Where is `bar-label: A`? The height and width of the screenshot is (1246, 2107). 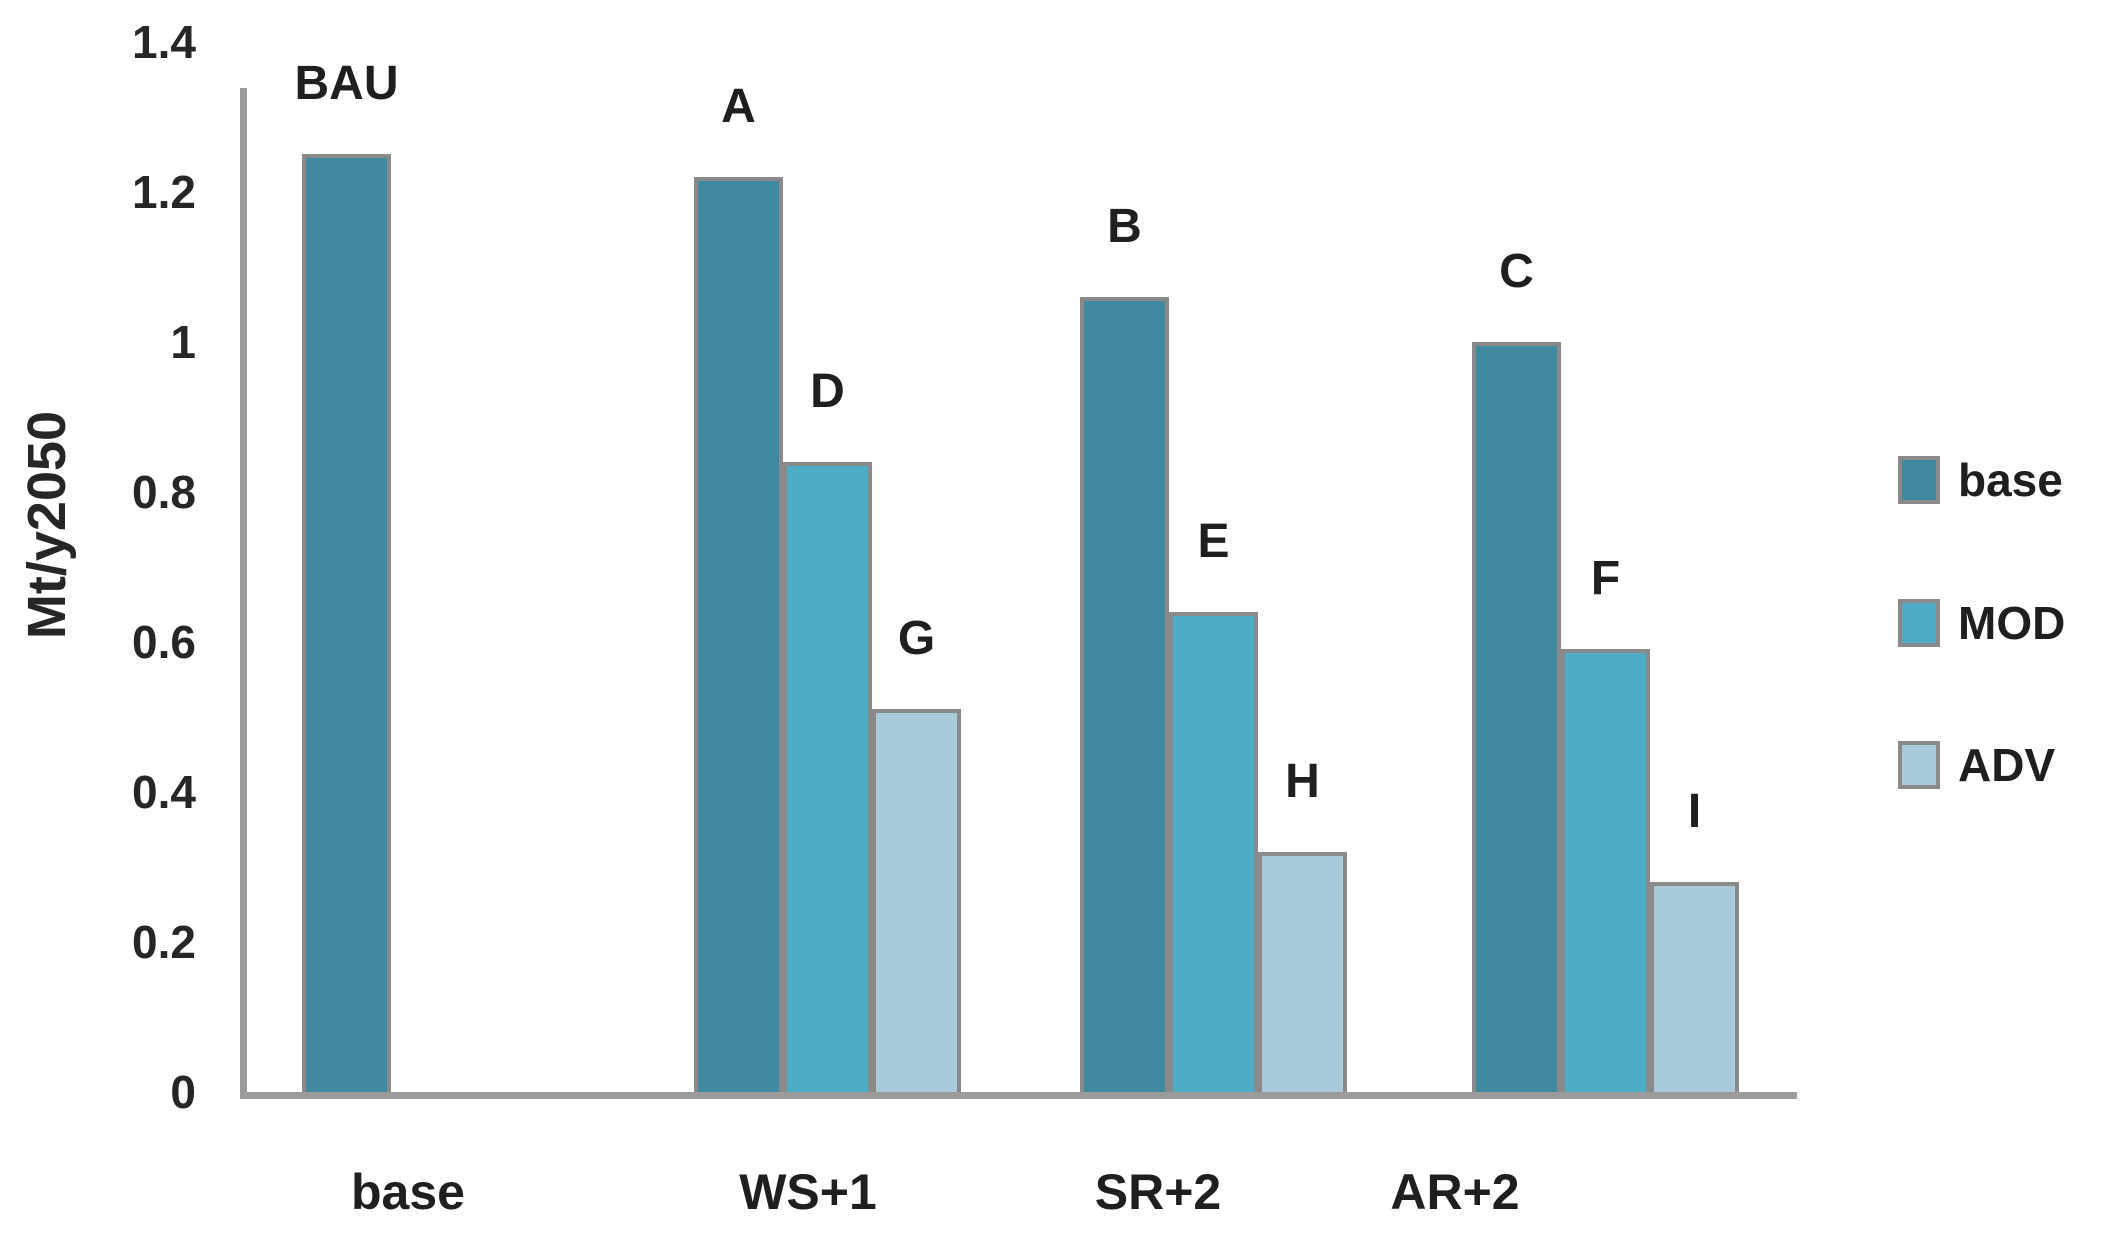 bar-label: A is located at coordinates (738, 106).